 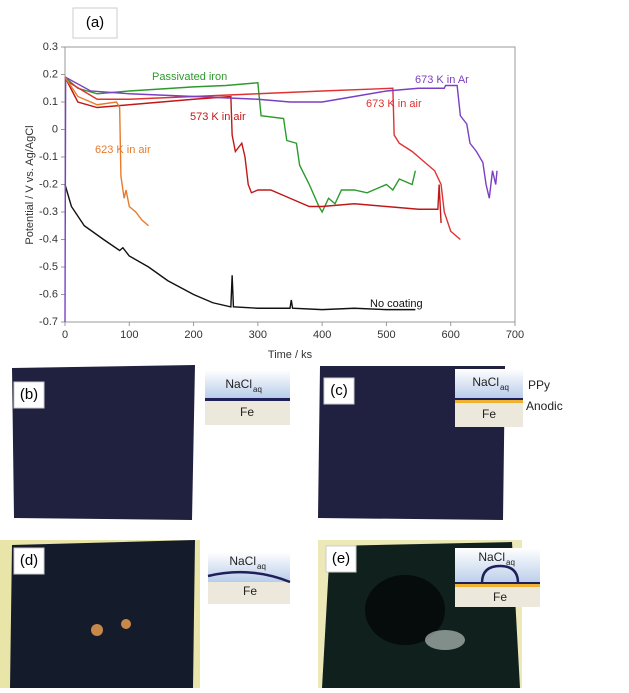 What do you see at coordinates (55, 129) in the screenshot?
I see `y-tick-label: 0` at bounding box center [55, 129].